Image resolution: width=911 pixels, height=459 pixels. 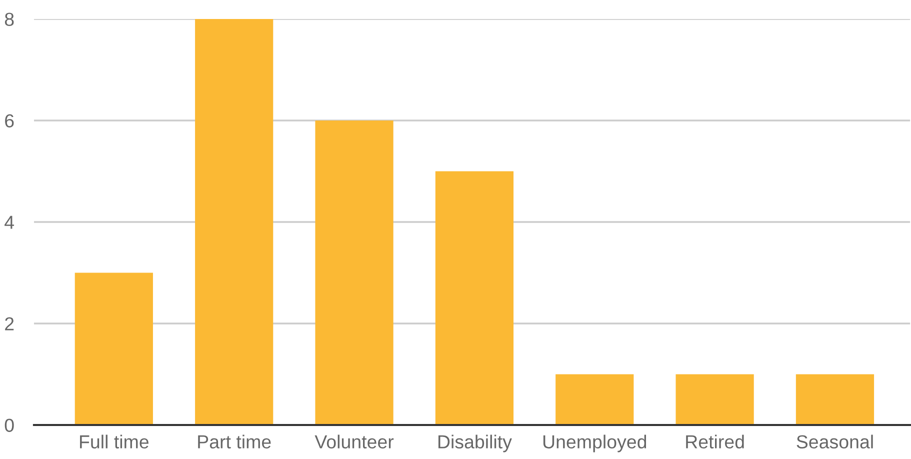 What do you see at coordinates (715, 441) in the screenshot?
I see `x-tick-label: Retired` at bounding box center [715, 441].